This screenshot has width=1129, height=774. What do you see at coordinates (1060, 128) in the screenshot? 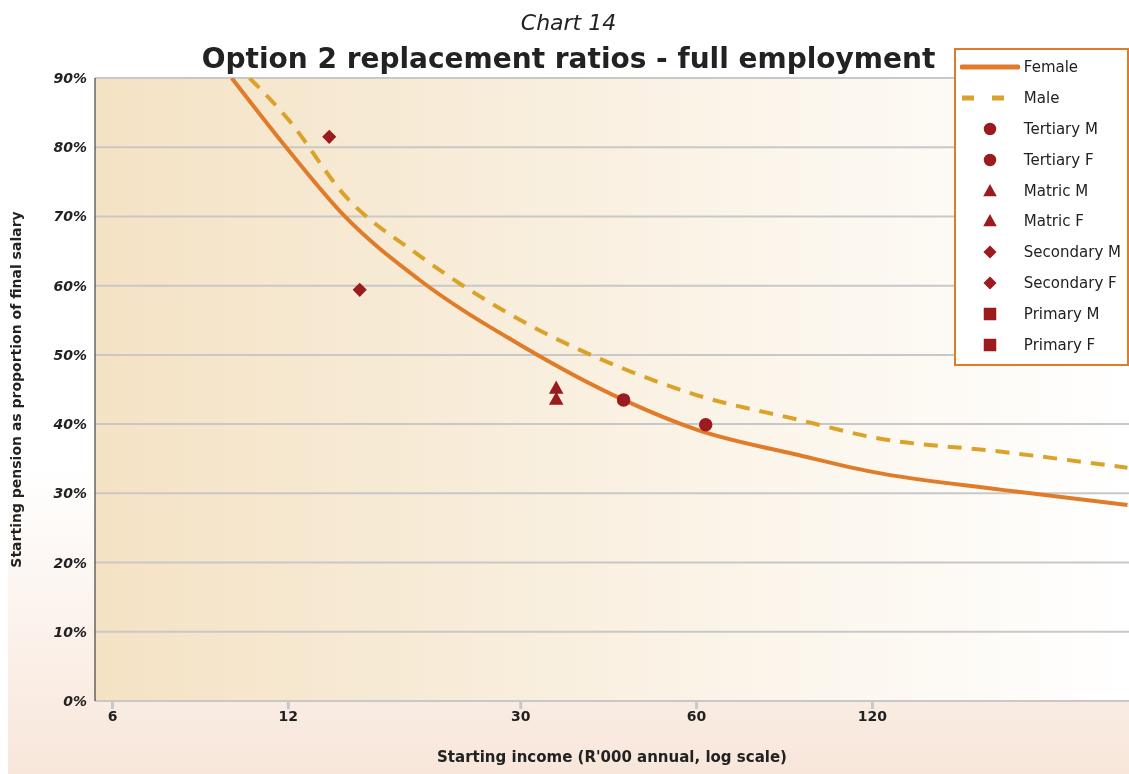
I see `legend-label: Tertiary M` at bounding box center [1060, 128].